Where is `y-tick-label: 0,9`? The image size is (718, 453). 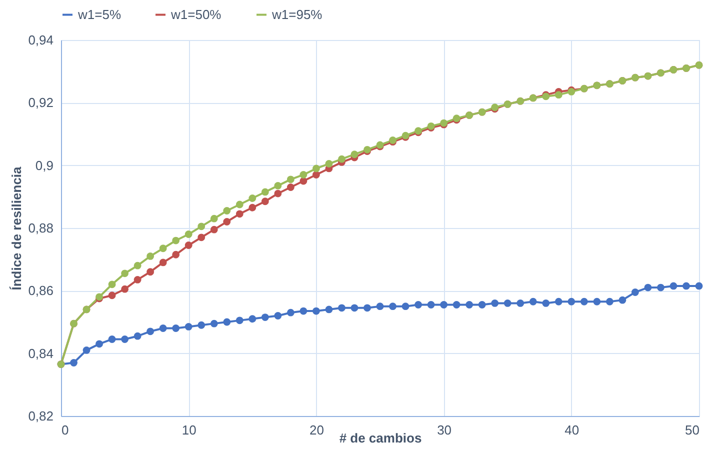 y-tick-label: 0,9 is located at coordinates (44, 165).